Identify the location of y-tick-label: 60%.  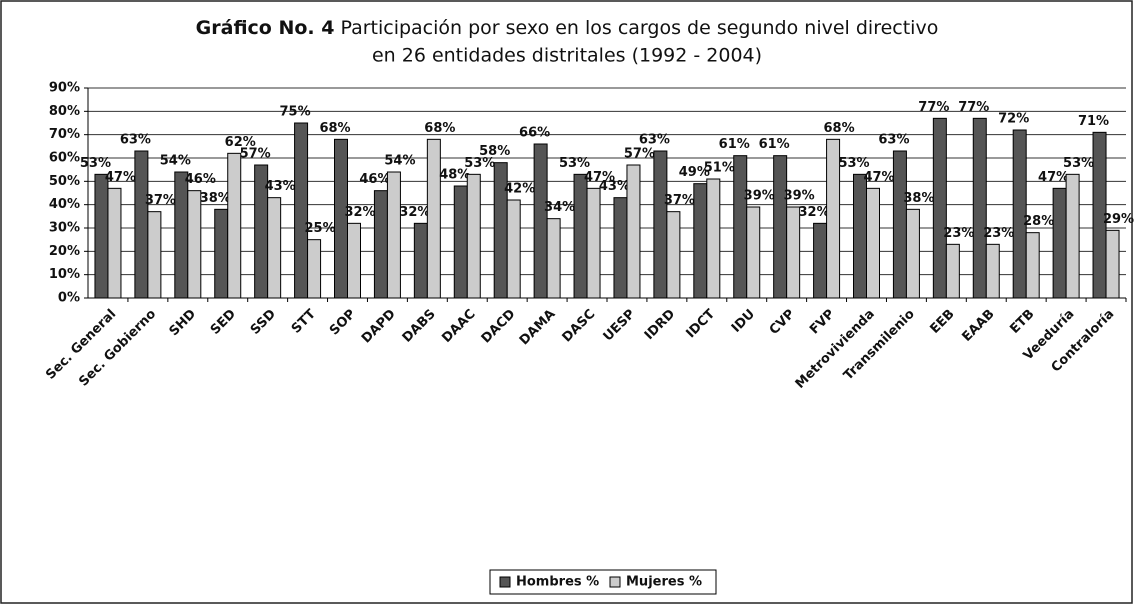
(64, 158).